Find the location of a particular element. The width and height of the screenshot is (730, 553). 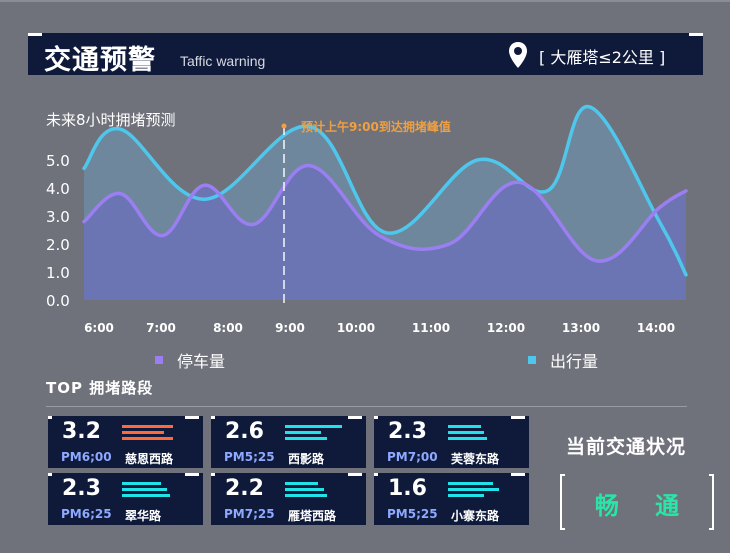

page-title: 交通预警 is located at coordinates (100, 60).